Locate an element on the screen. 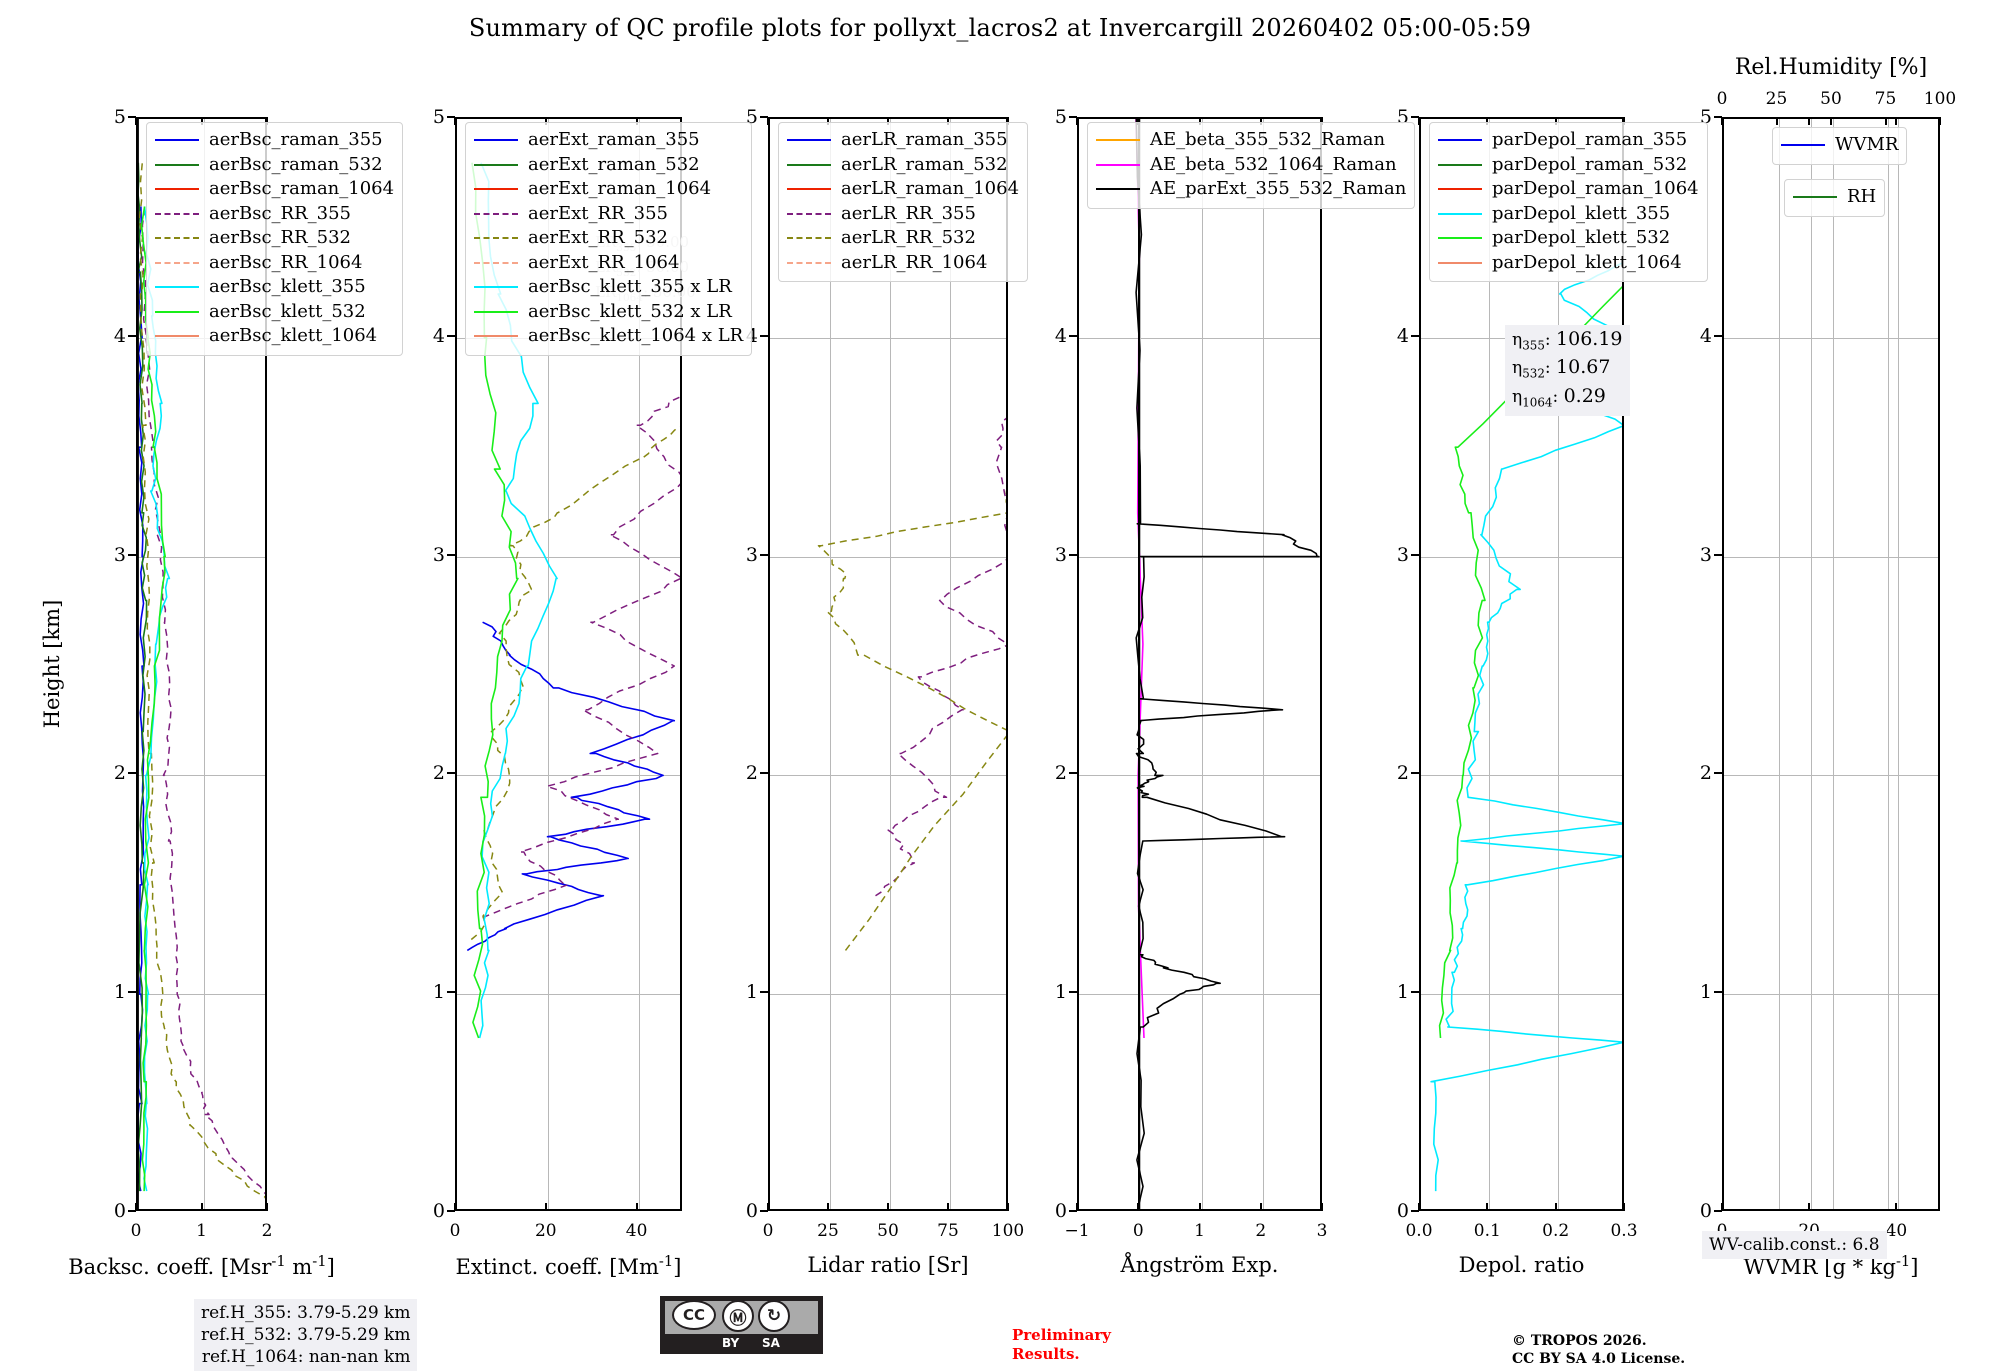  legend-item: parDepol_raman_355 is located at coordinates (1568, 140).